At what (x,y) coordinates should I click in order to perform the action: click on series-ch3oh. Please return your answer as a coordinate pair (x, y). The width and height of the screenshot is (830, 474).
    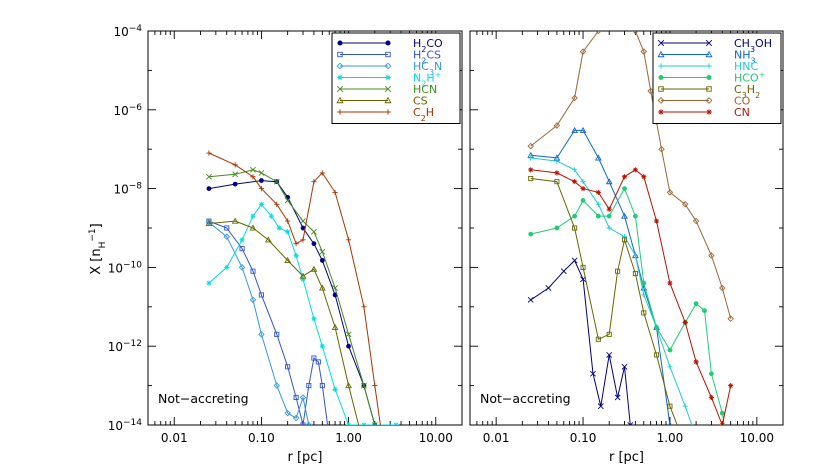
    Looking at the image, I should click on (580, 341).